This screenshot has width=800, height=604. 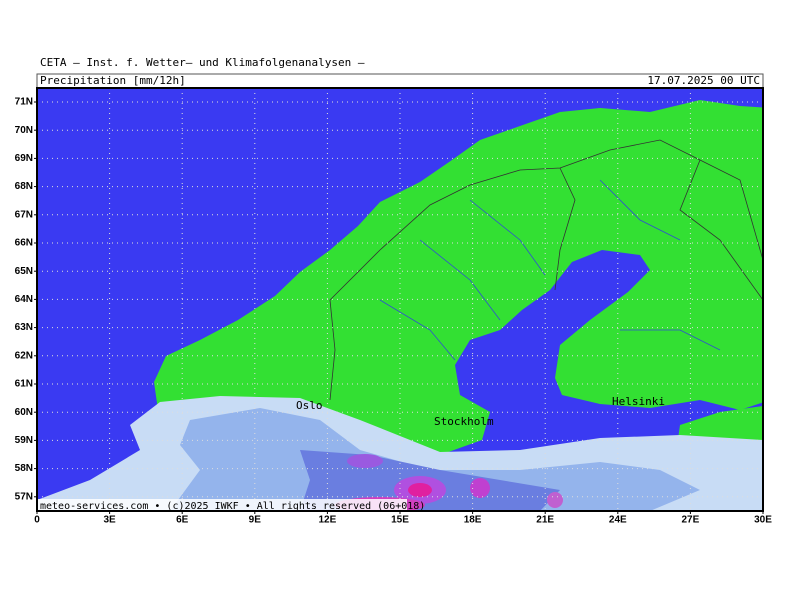 I want to click on lat-label: 58N, so click(x=24, y=468).